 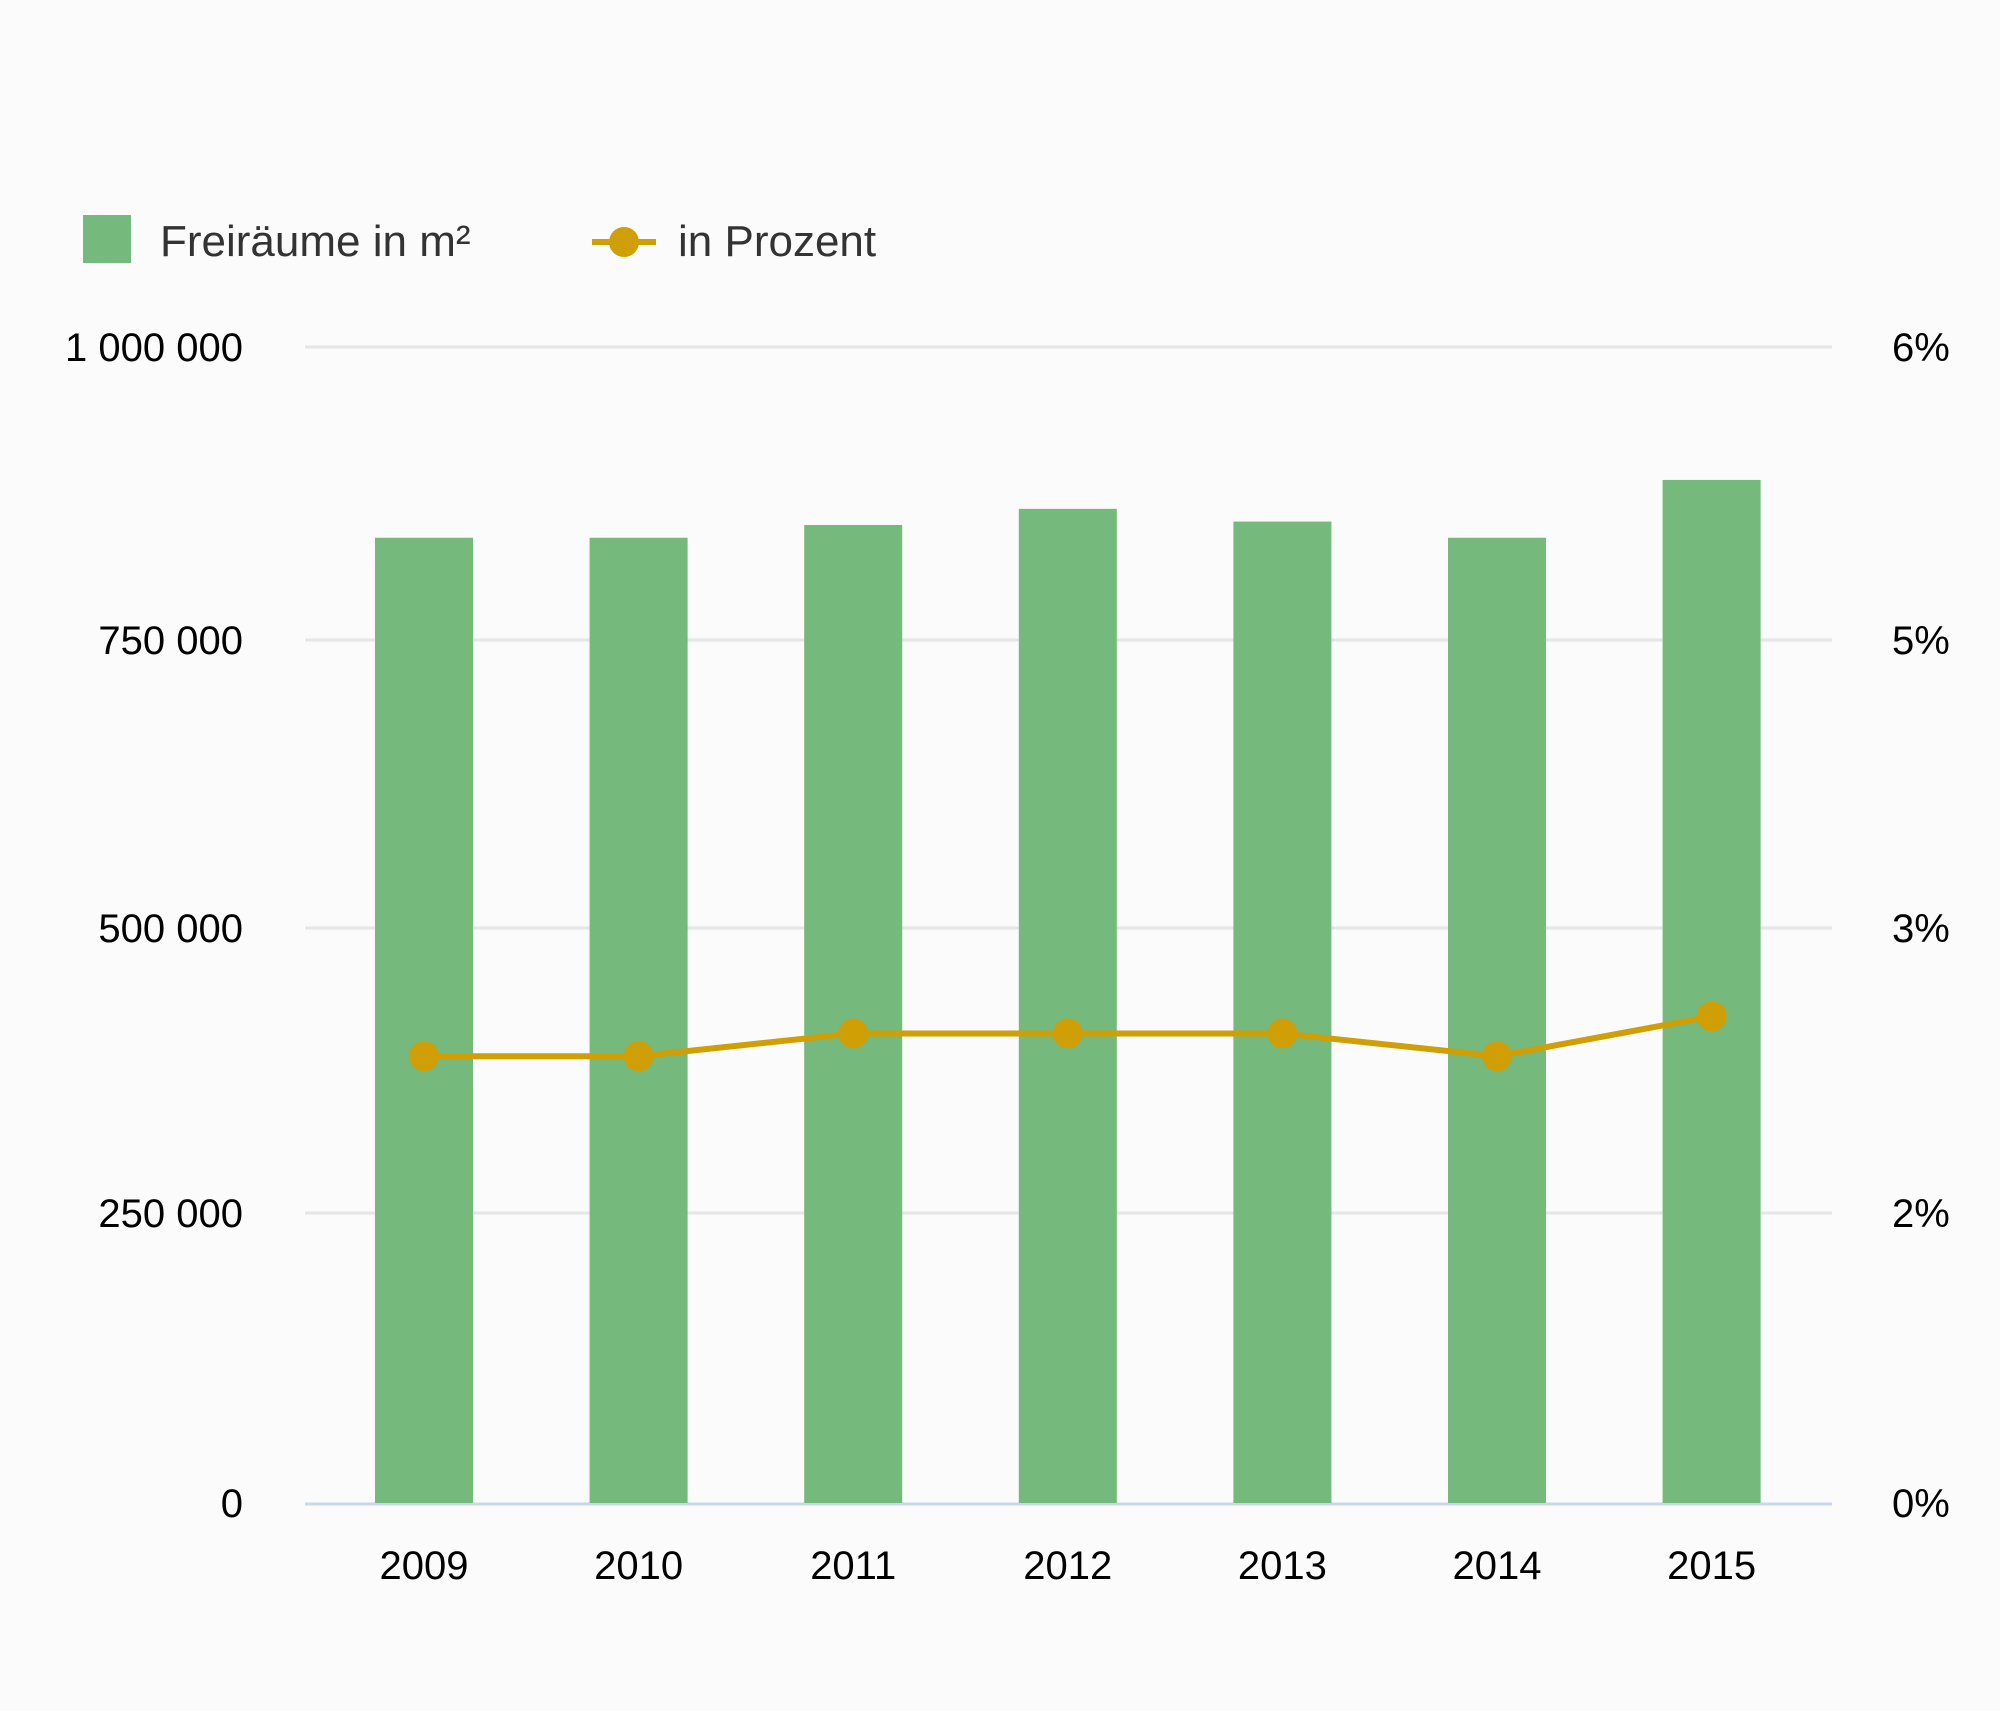 What do you see at coordinates (424, 1056) in the screenshot?
I see `point-2009` at bounding box center [424, 1056].